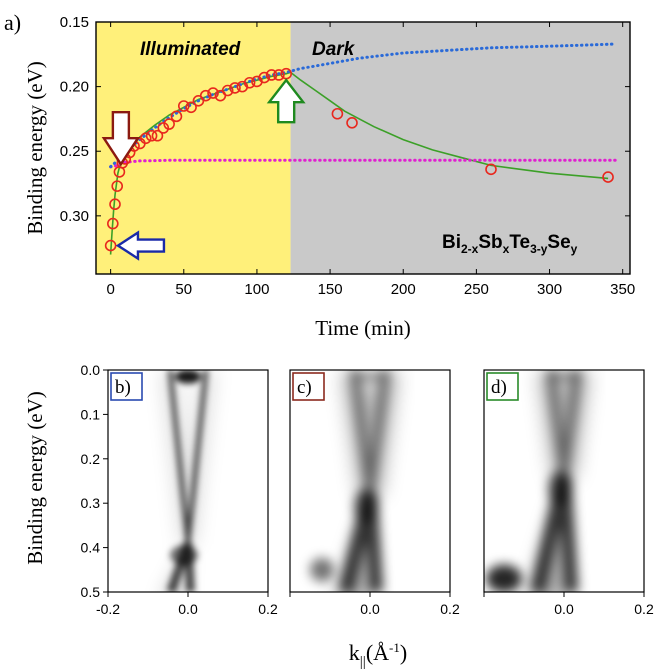  I want to click on panel-d-label-box, so click(502, 386).